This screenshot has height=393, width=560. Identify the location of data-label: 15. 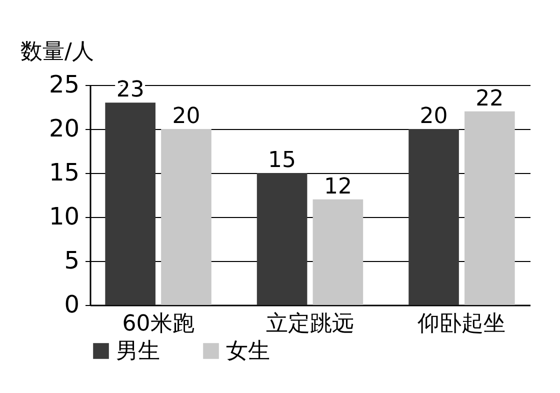
(282, 160).